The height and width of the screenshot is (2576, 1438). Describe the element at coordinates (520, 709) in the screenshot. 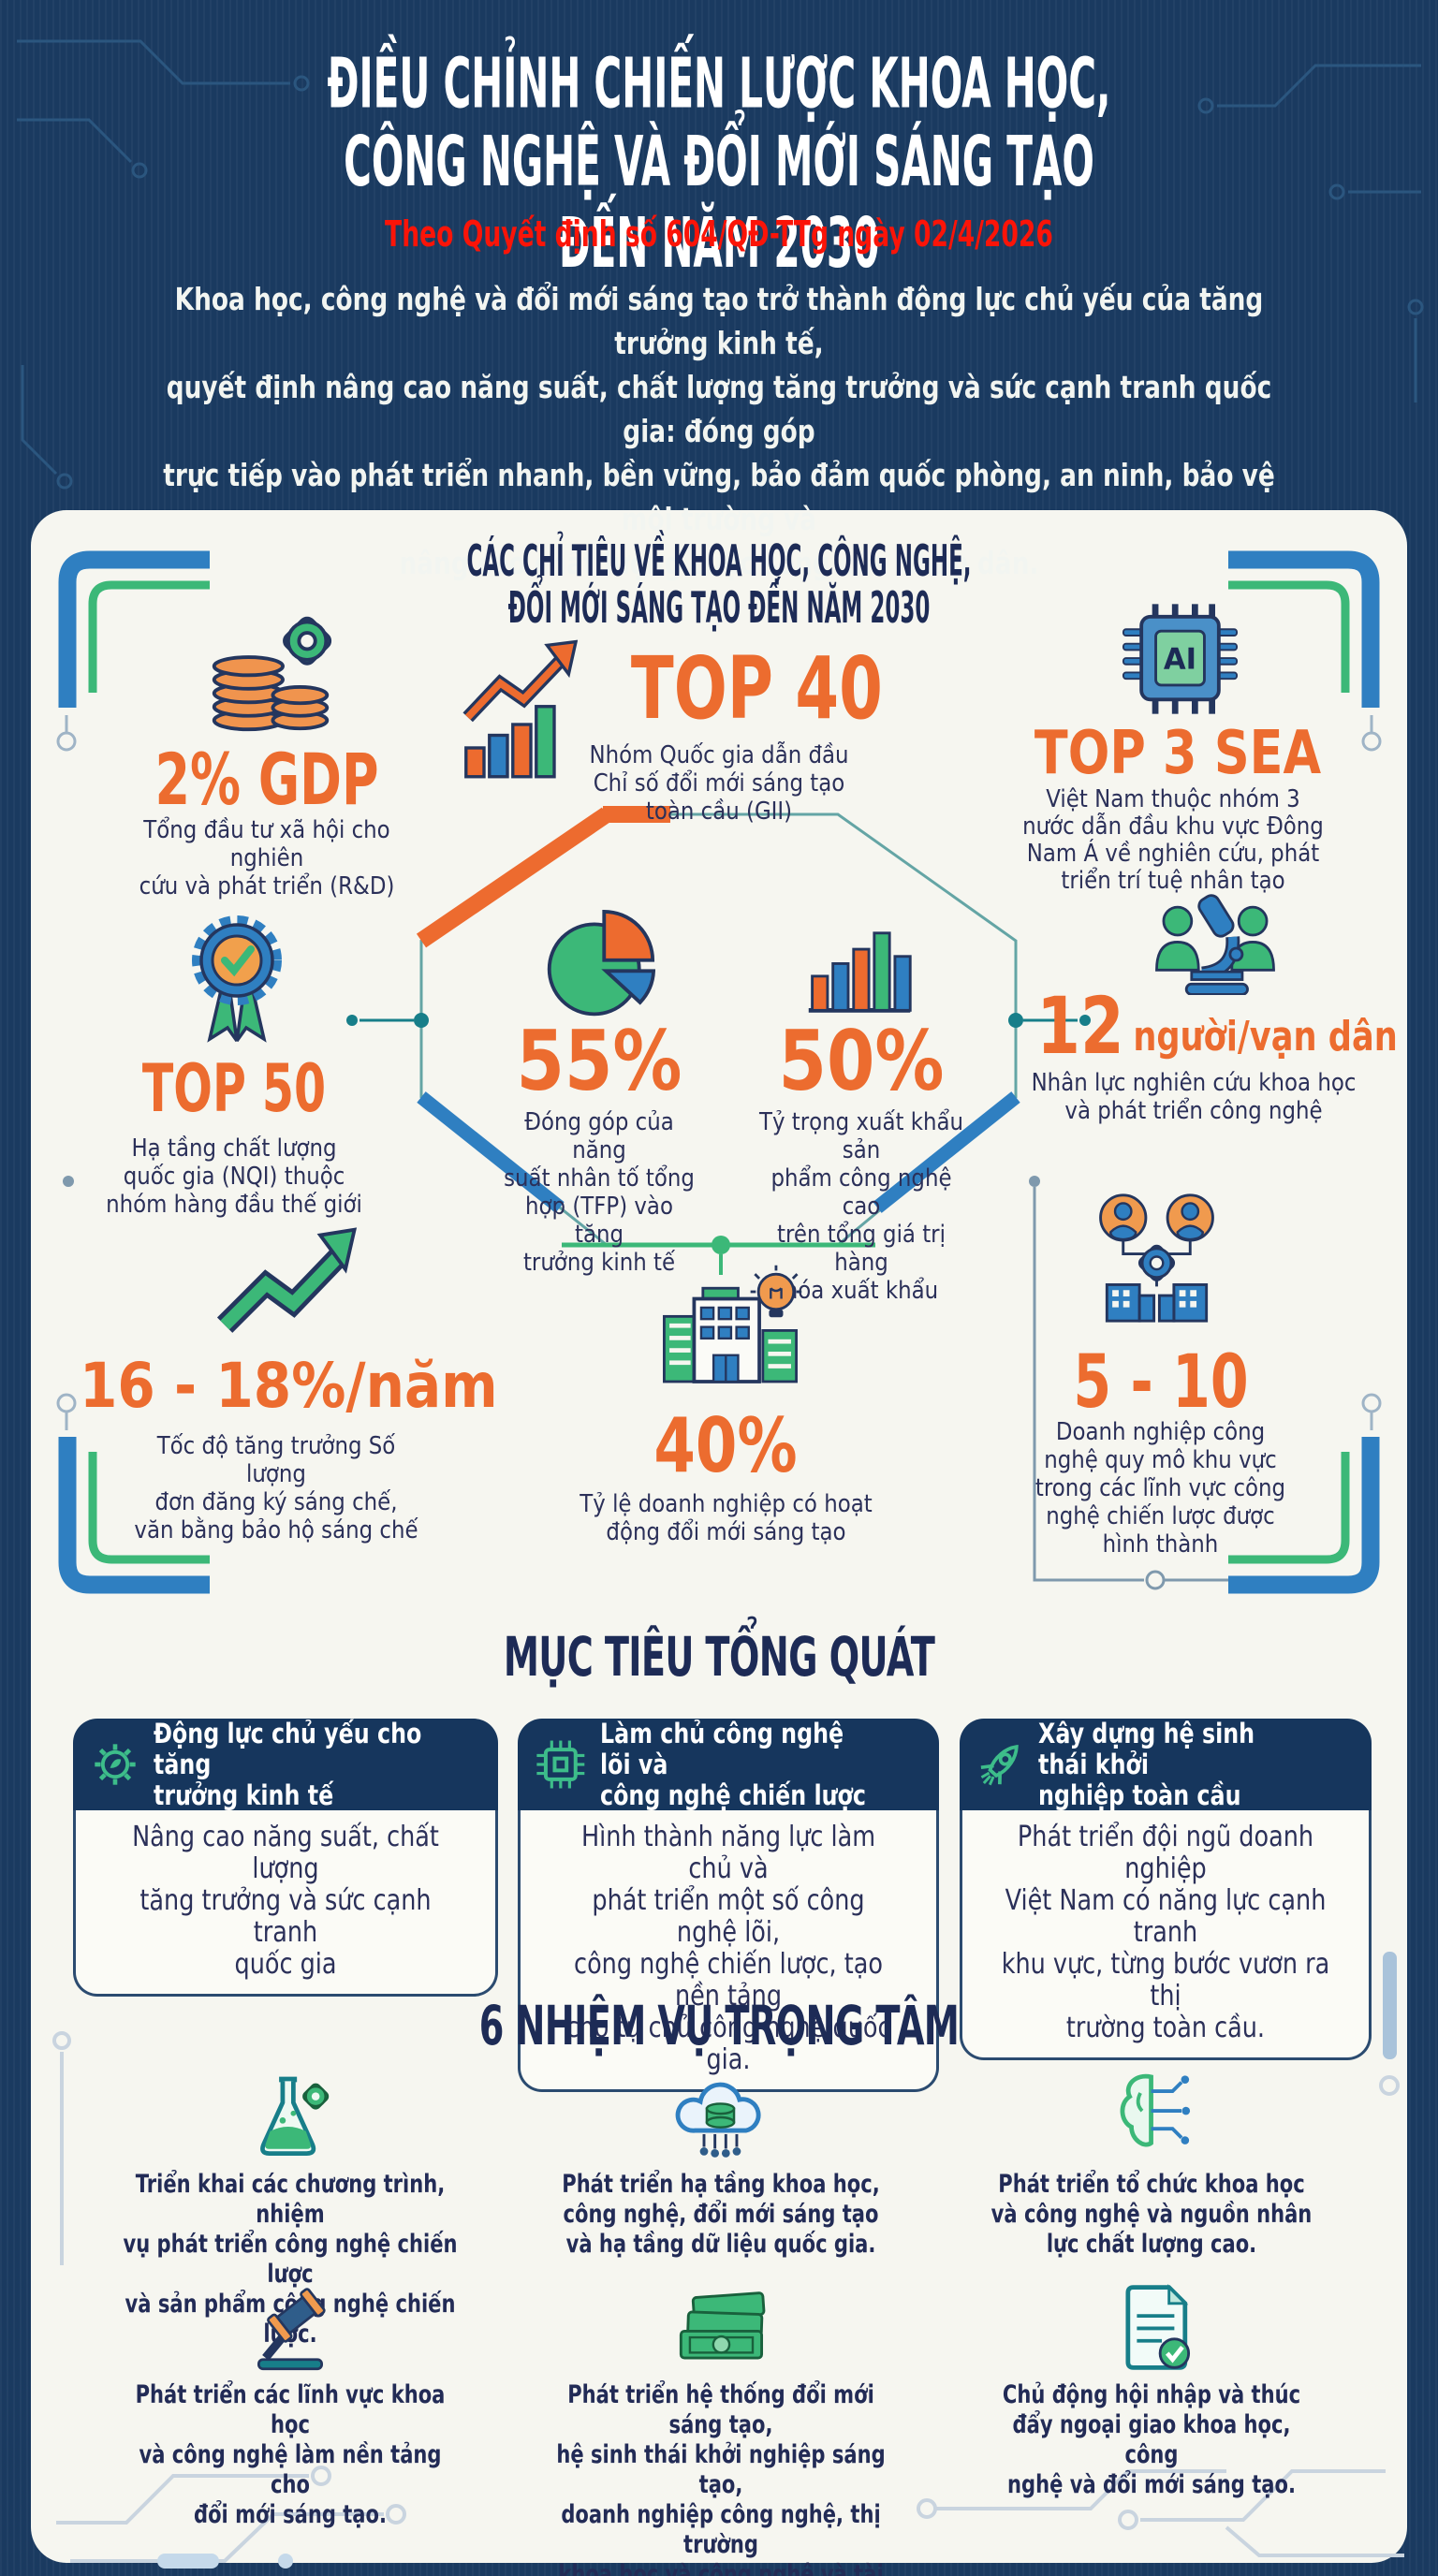

I see `growth-chart-icon` at that location.